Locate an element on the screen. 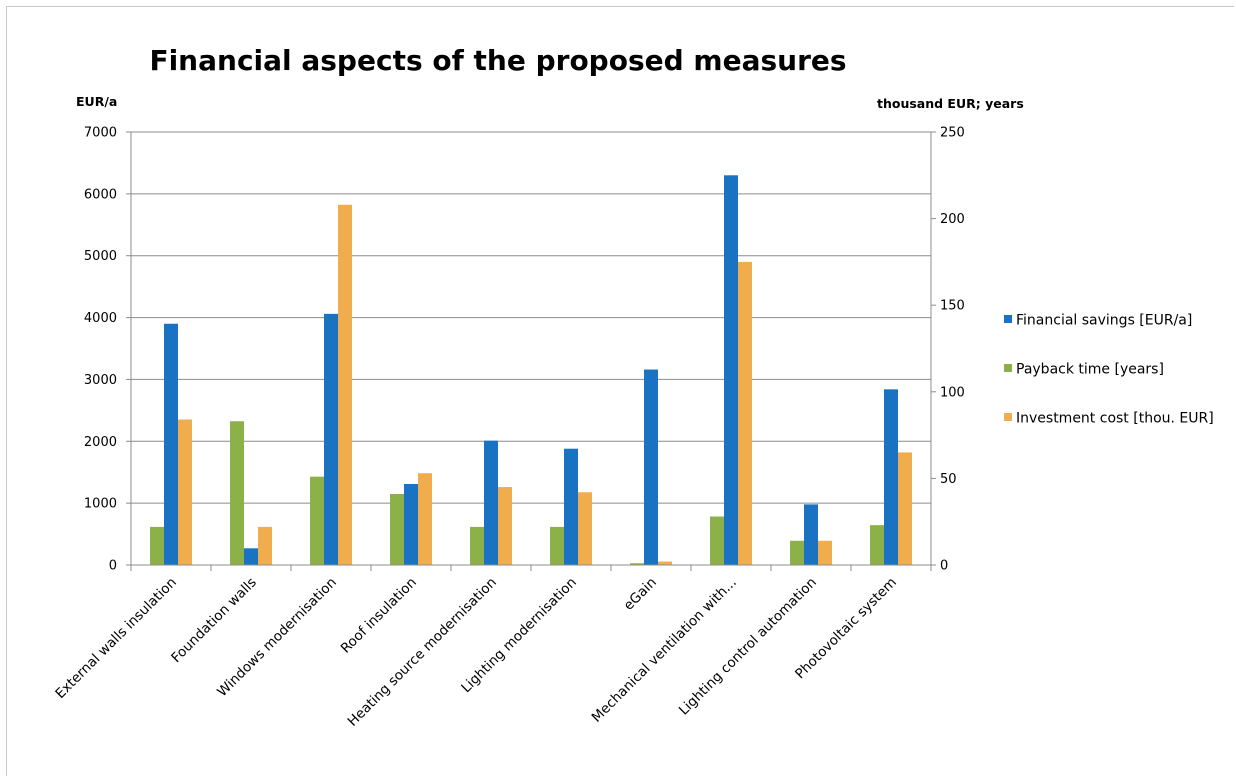  right-tick-label: 0 is located at coordinates (944, 566).